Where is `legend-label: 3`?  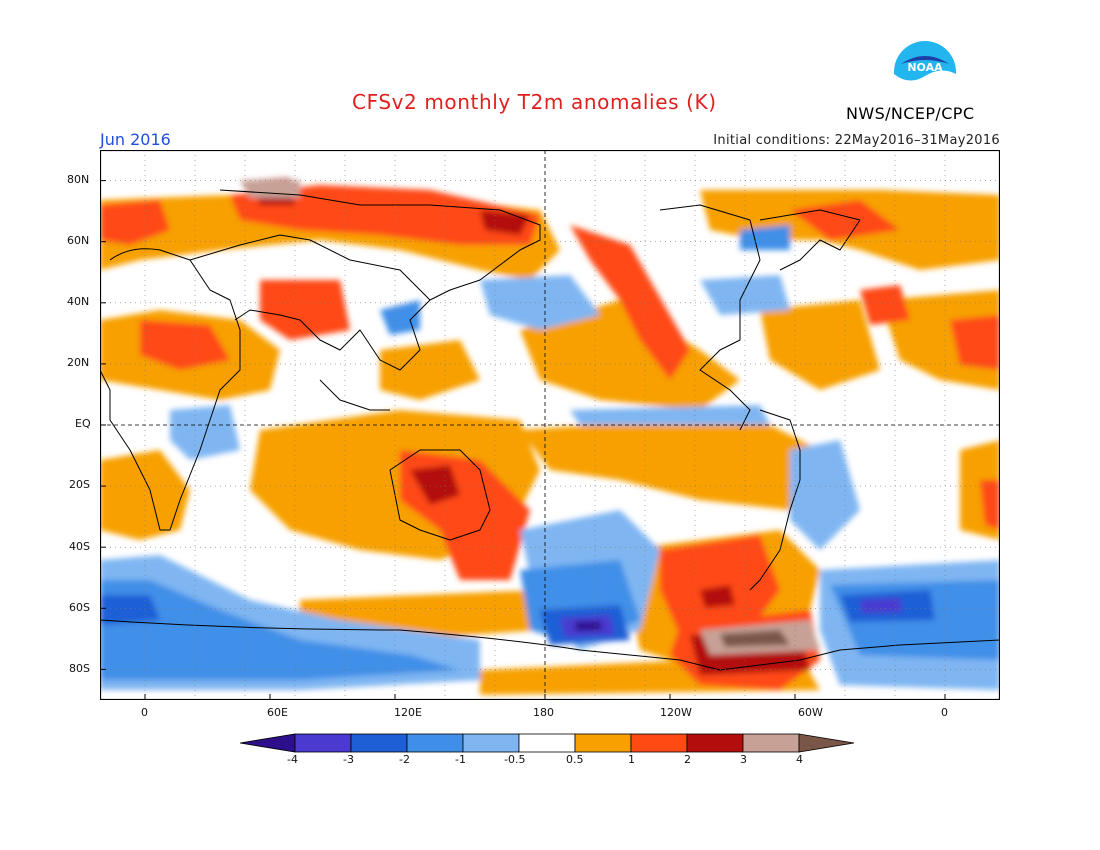
legend-label: 3 is located at coordinates (743, 759).